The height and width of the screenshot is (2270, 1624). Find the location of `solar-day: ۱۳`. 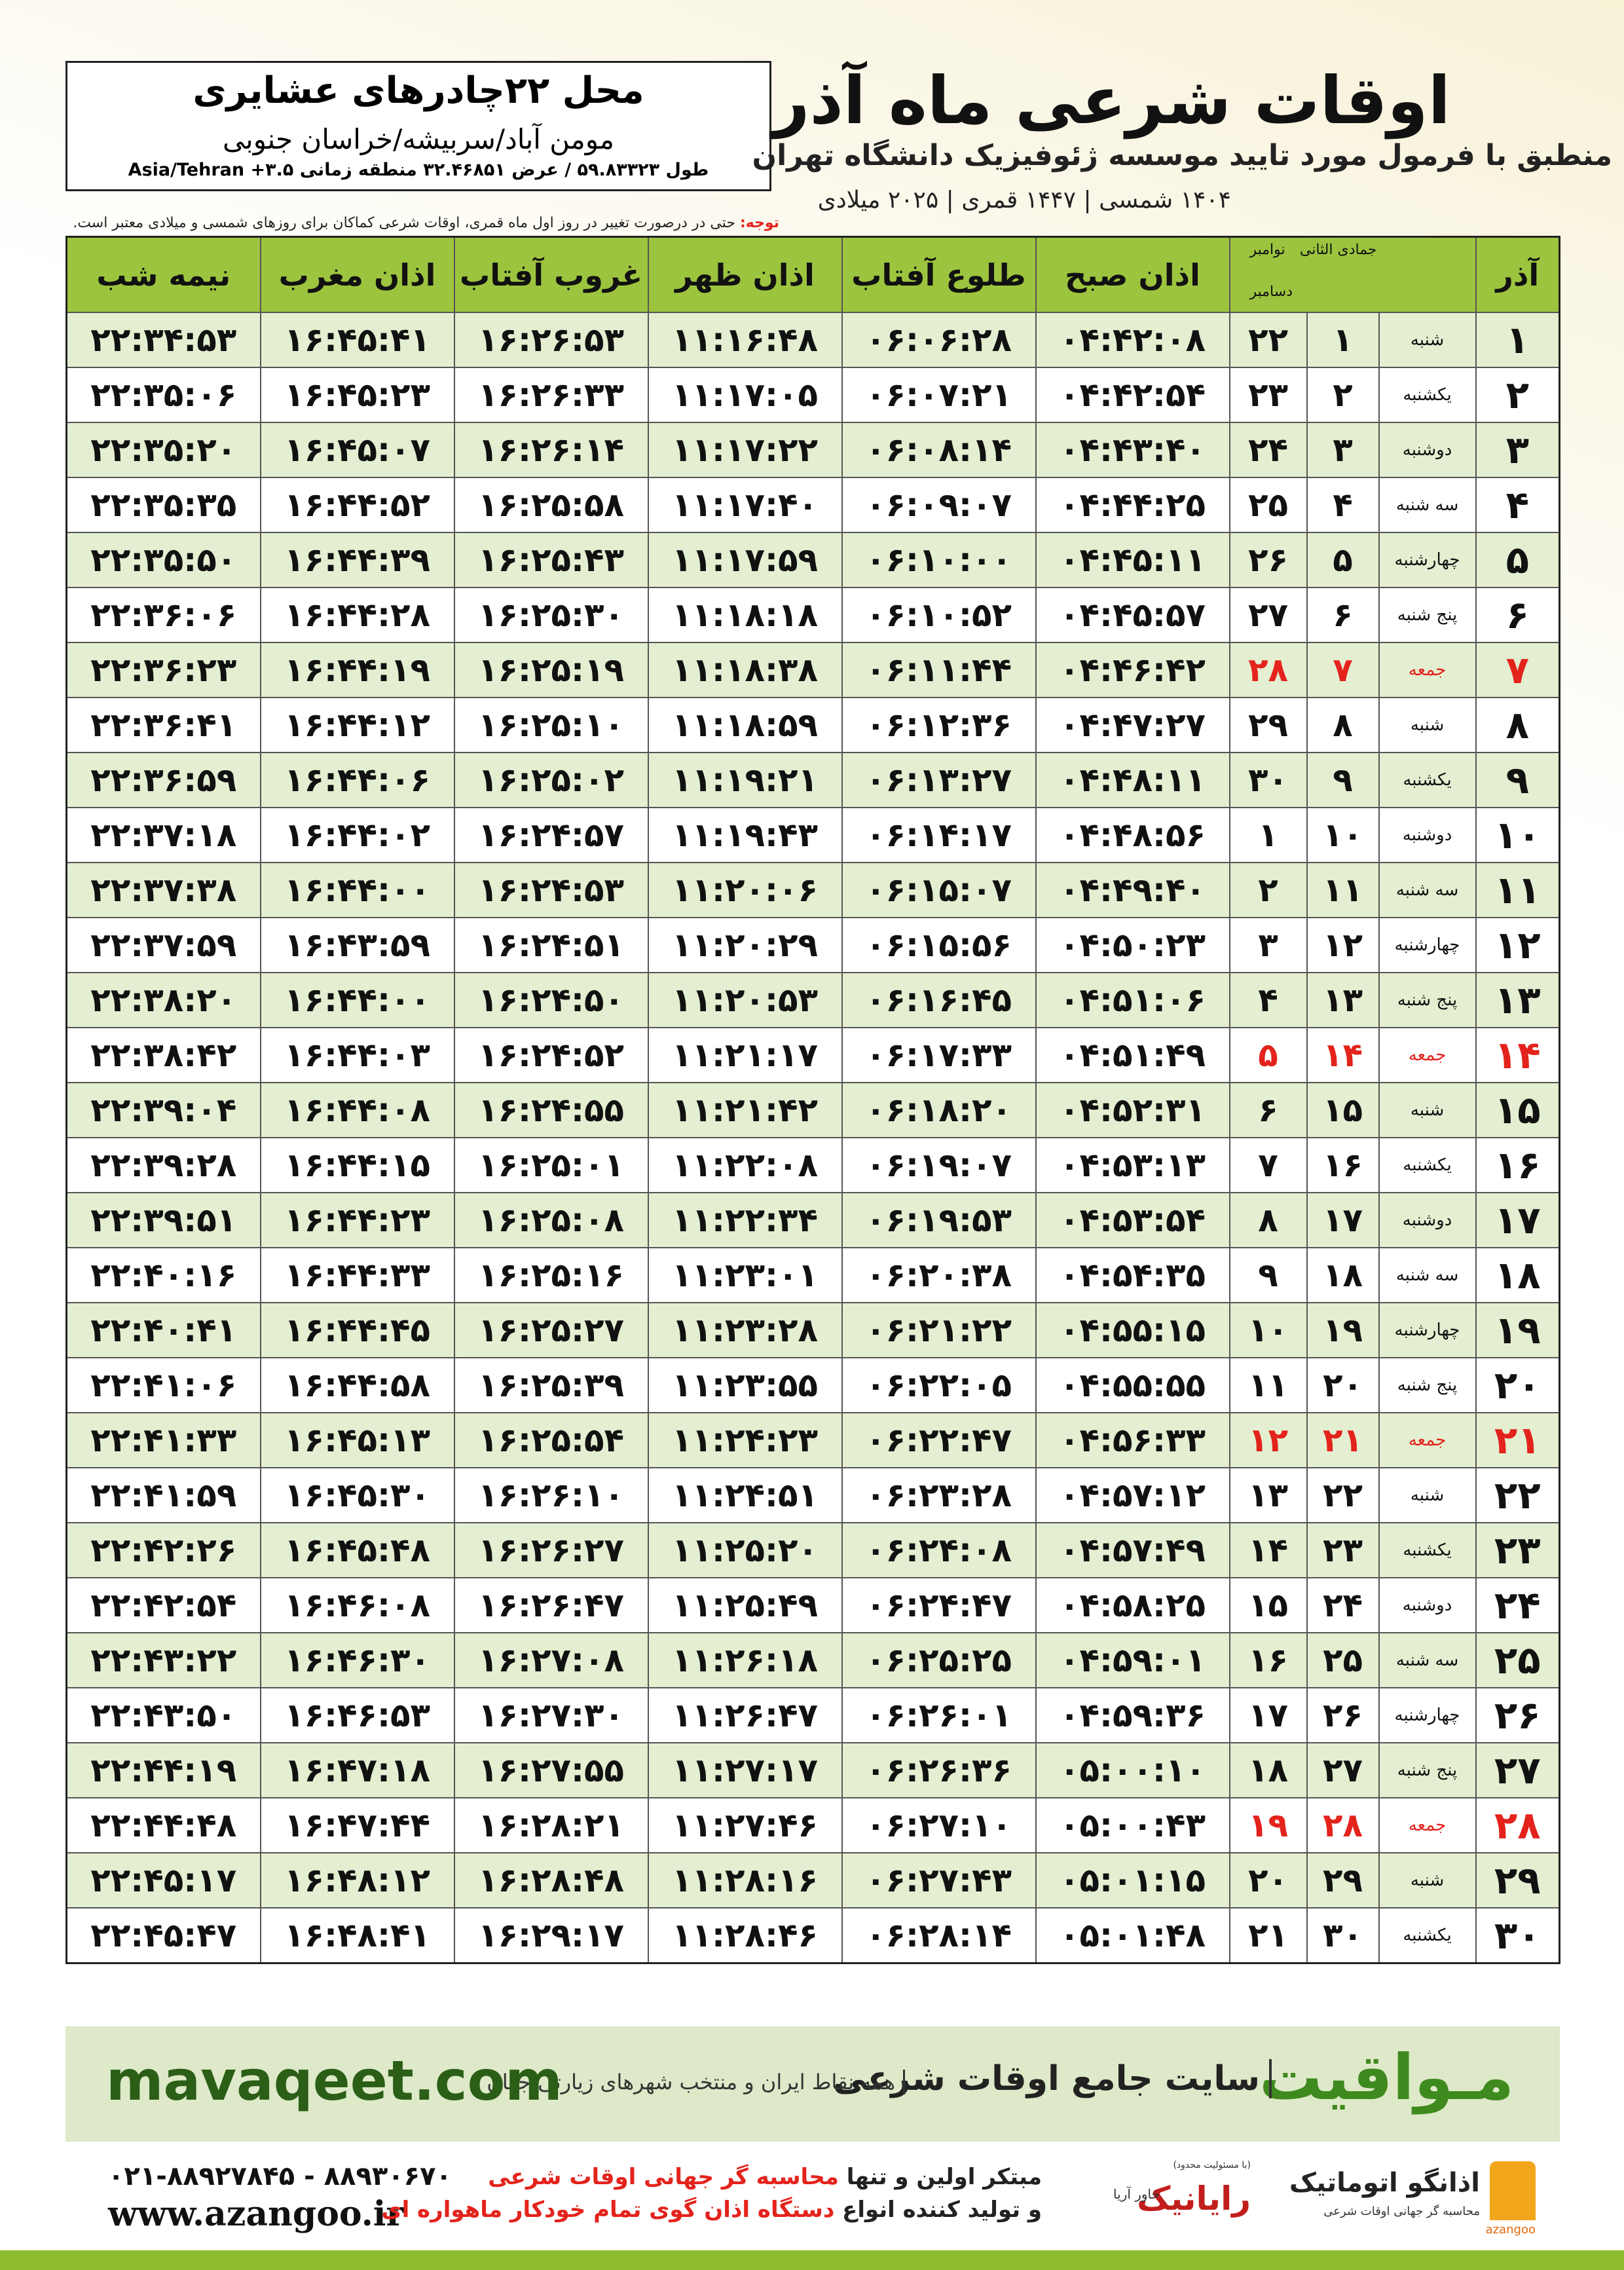

solar-day: ۱۳ is located at coordinates (1517, 1000).